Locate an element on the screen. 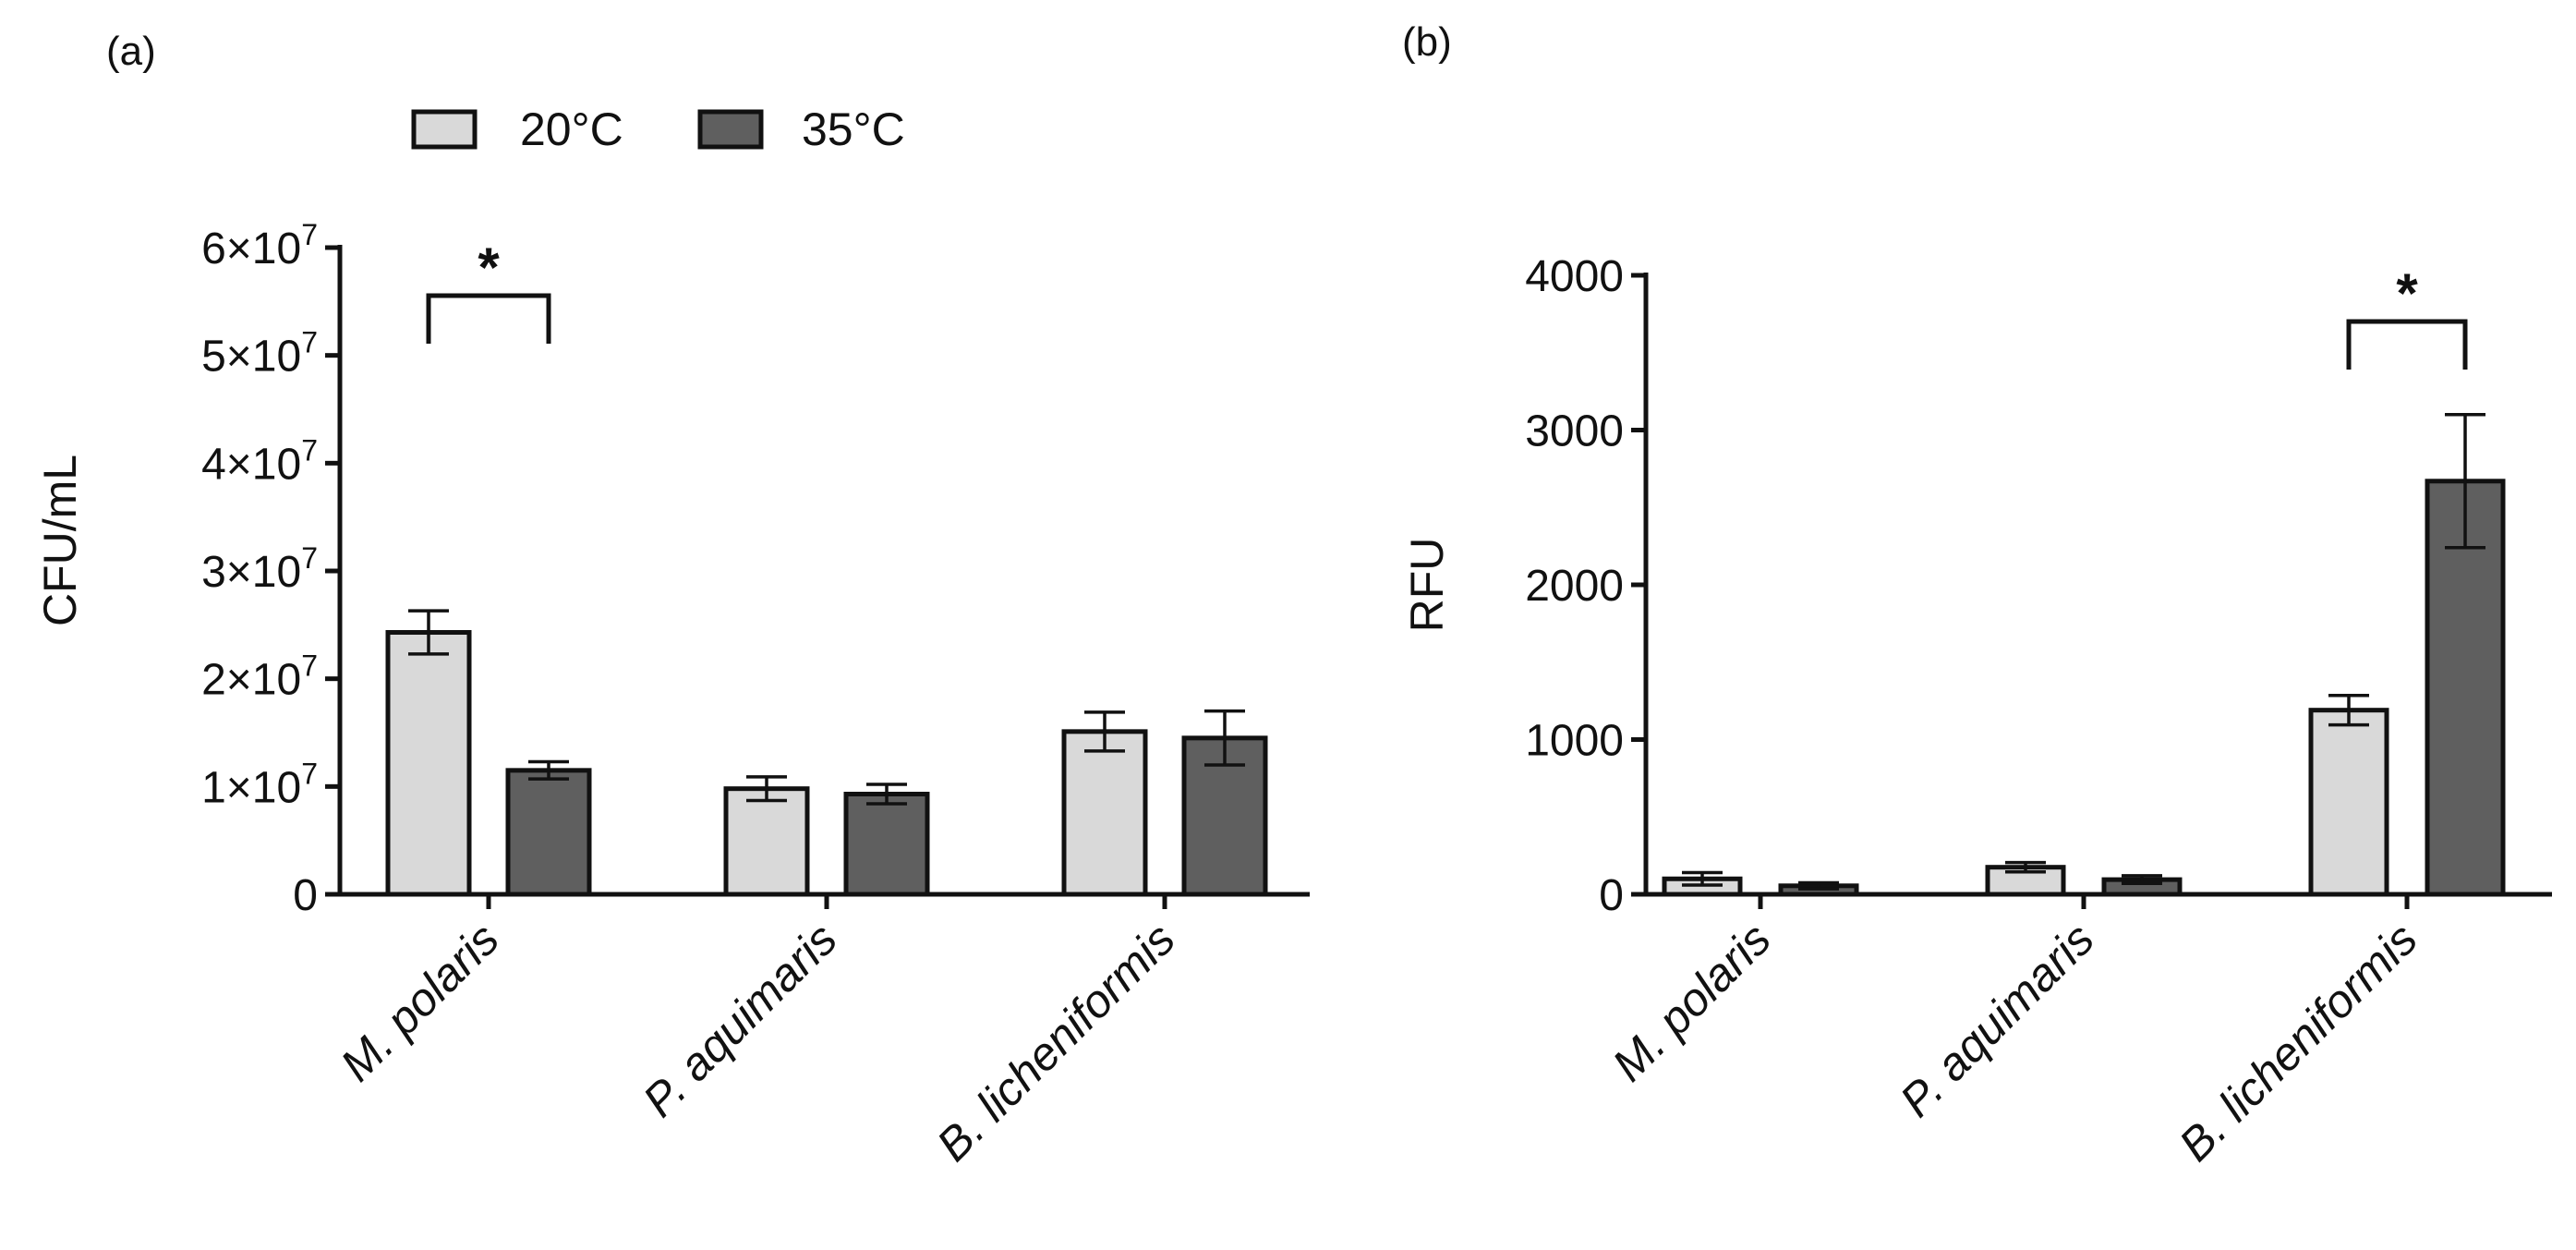 The image size is (2576, 1250). y-tick-label: 2000 is located at coordinates (1574, 586).